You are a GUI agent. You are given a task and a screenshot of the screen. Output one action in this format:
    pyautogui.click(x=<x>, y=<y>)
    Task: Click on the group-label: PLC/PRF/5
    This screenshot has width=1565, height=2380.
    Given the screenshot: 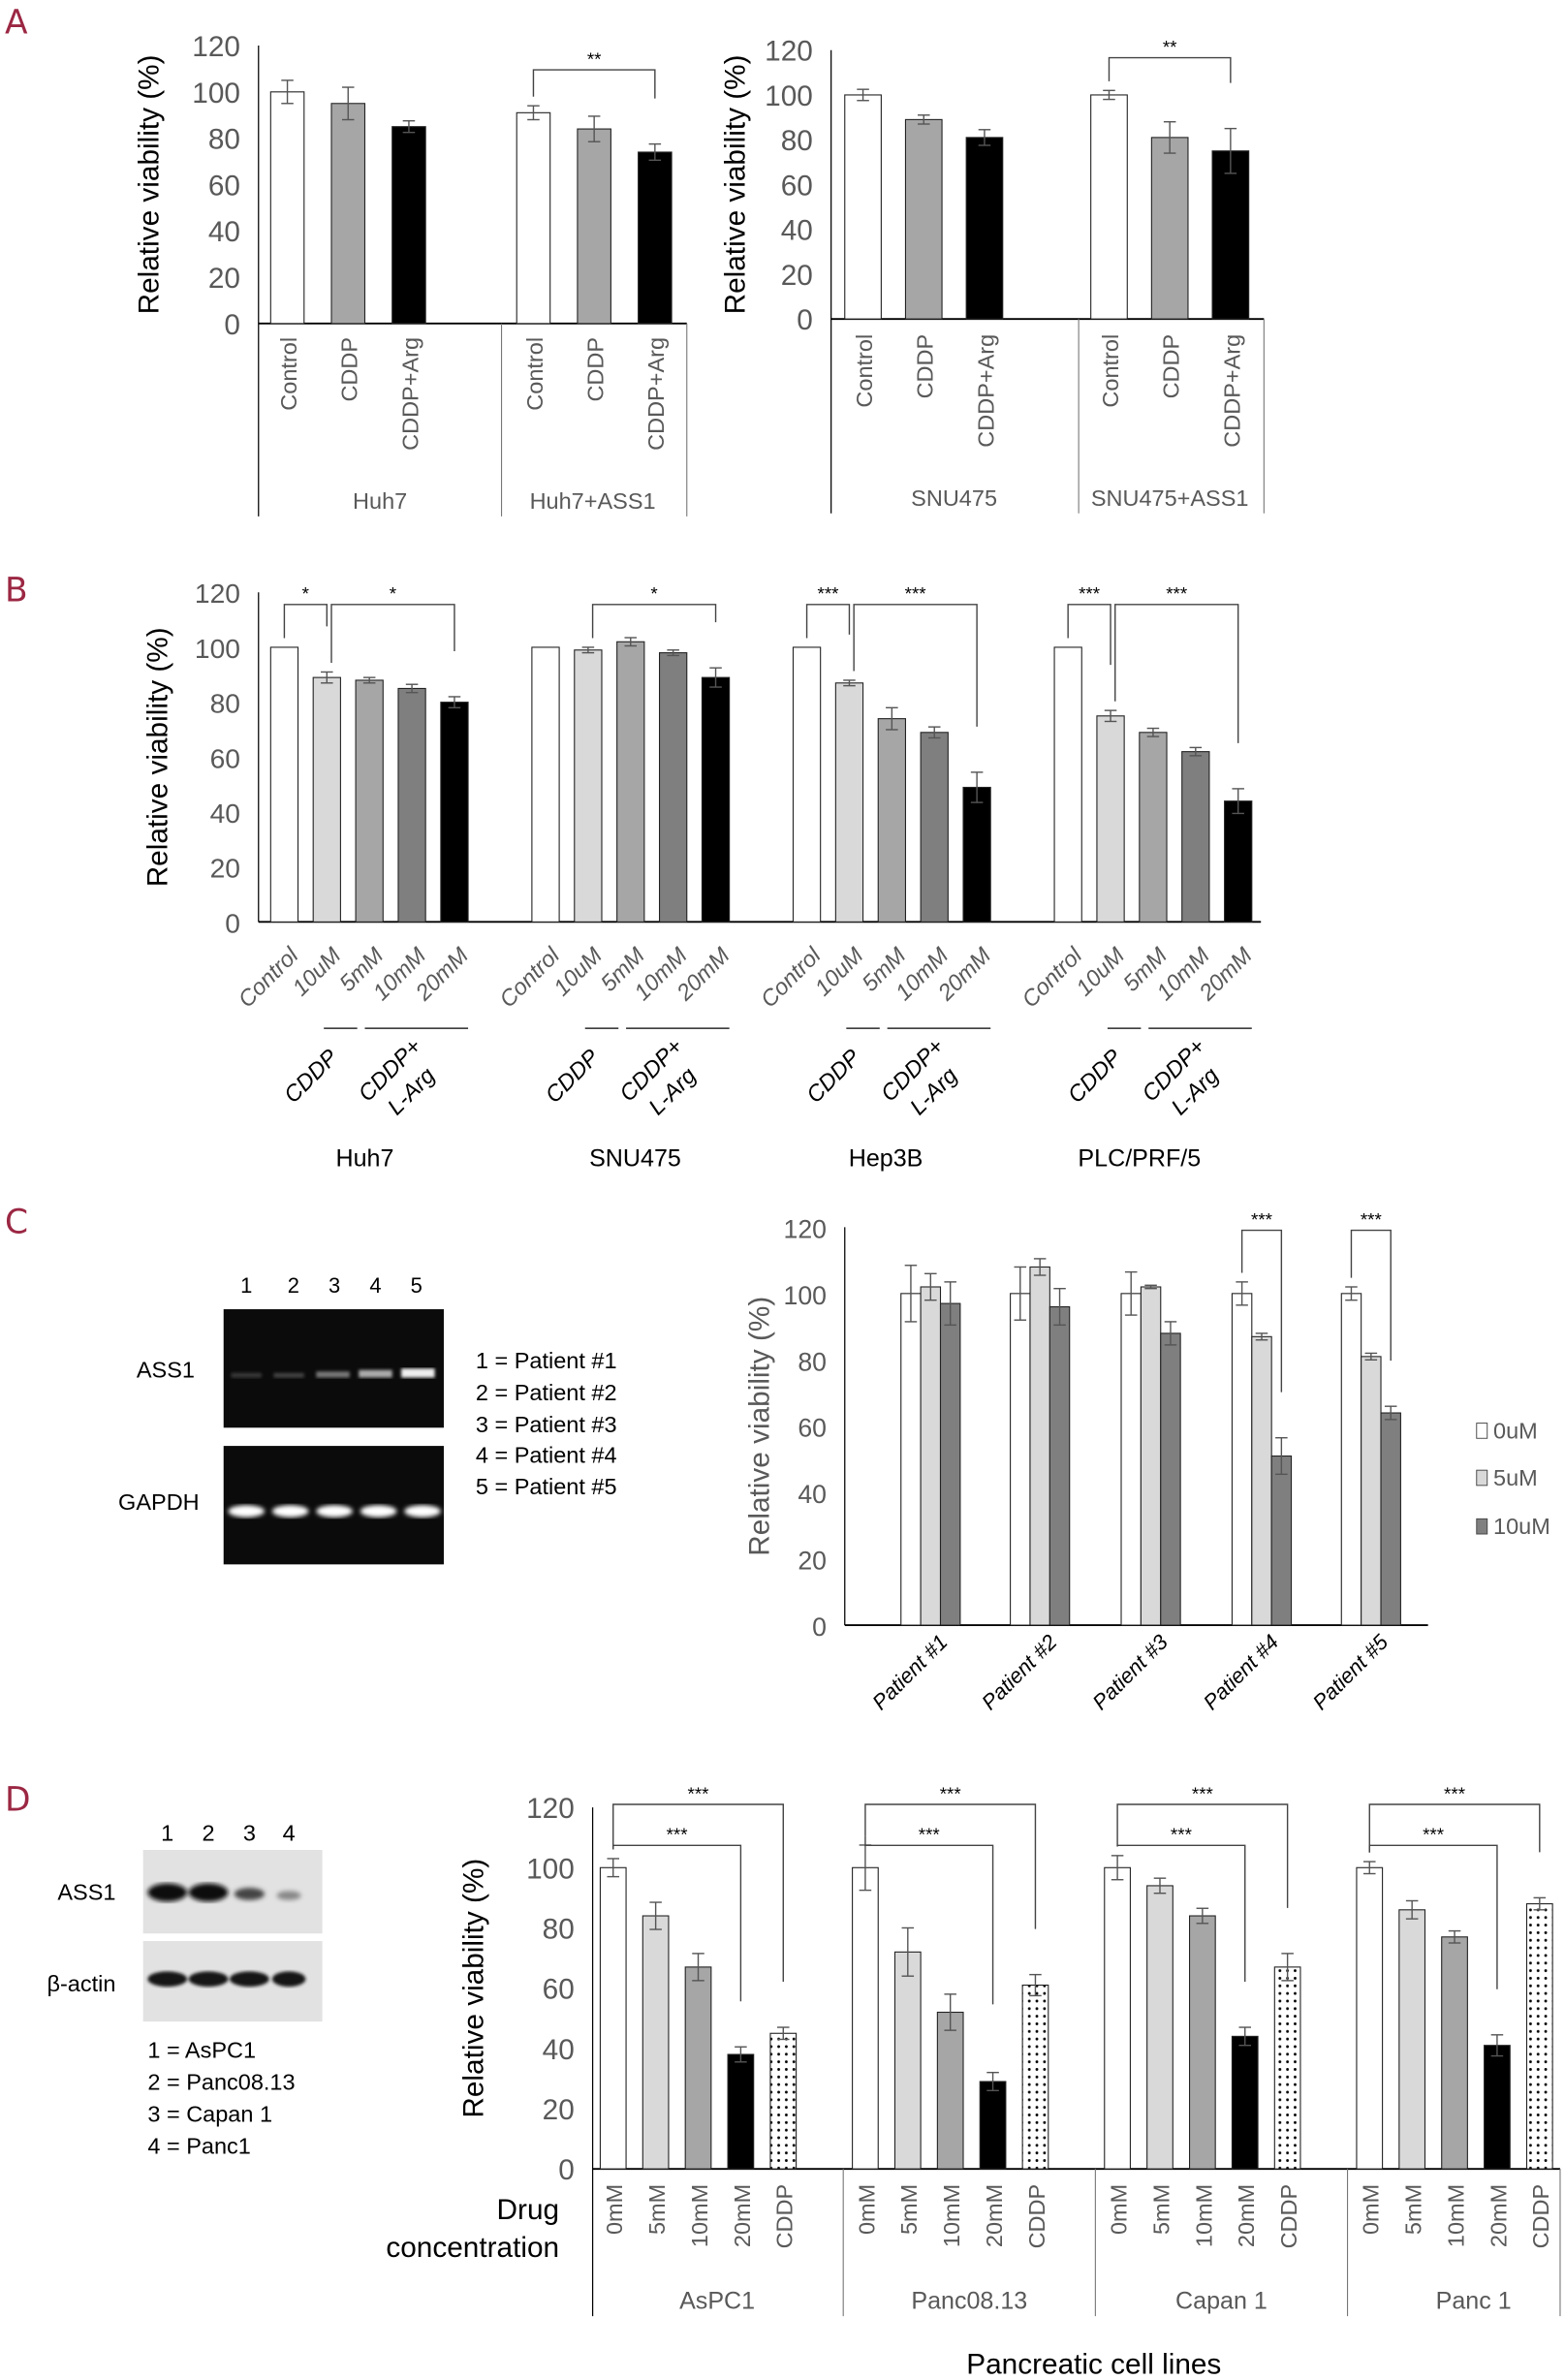 What is the action you would take?
    pyautogui.click(x=1139, y=1159)
    